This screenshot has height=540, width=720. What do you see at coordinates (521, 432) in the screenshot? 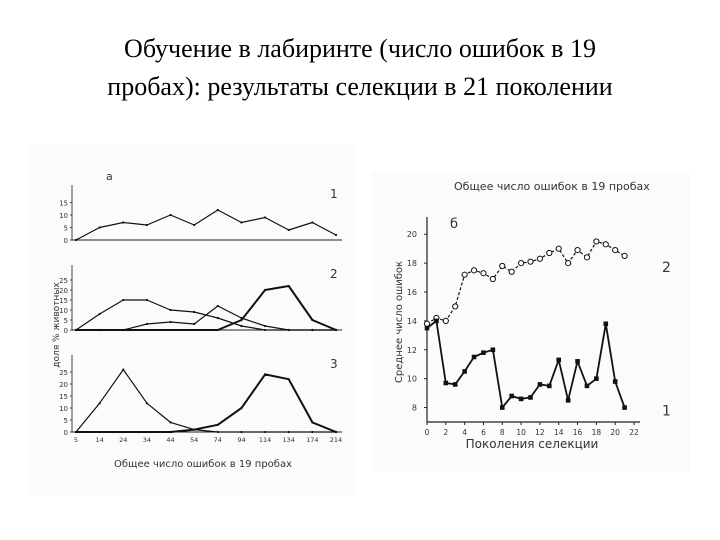
I see `panel-b-xtick-label: 10` at bounding box center [521, 432].